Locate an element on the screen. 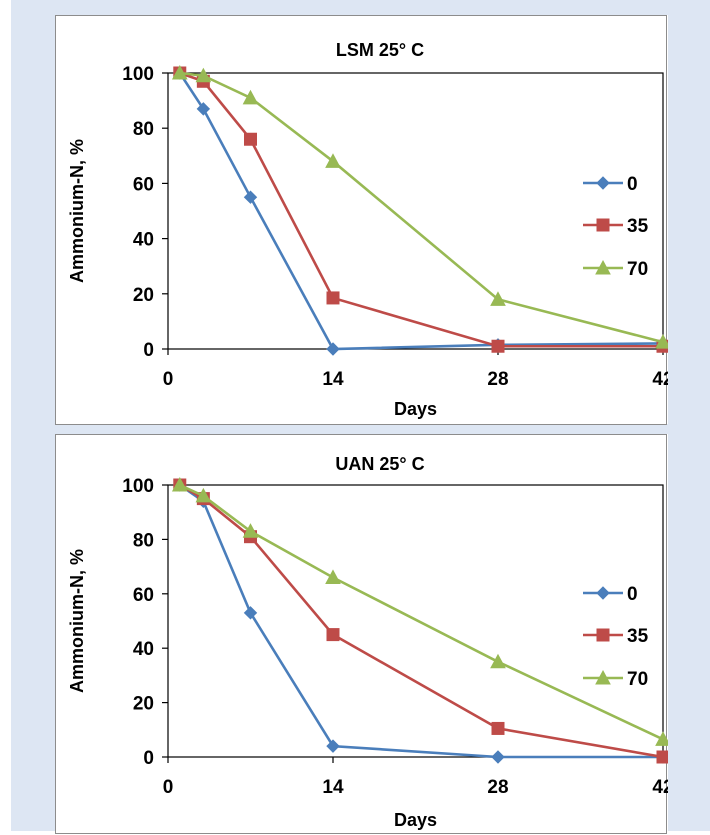 This screenshot has height=835, width=710. background-band-top is located at coordinates (360, 7).